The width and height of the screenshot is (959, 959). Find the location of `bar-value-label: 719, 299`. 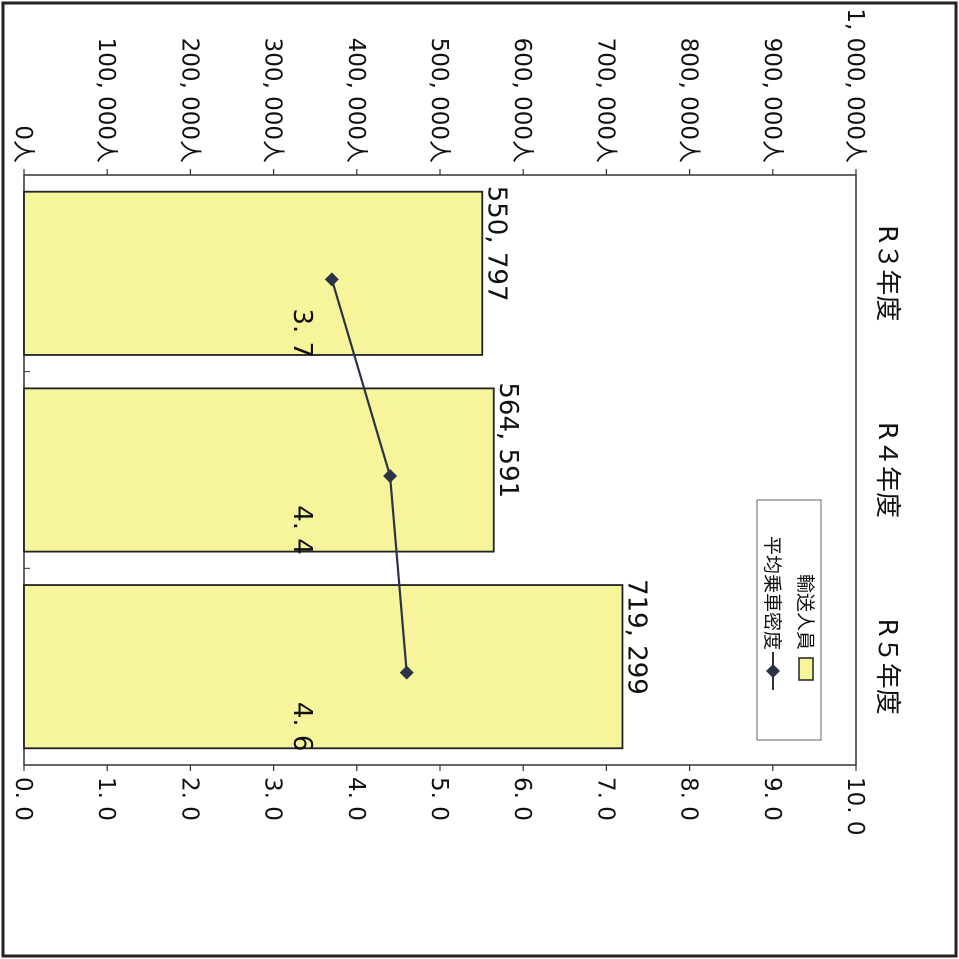

bar-value-label: 719, 299 is located at coordinates (636, 637).